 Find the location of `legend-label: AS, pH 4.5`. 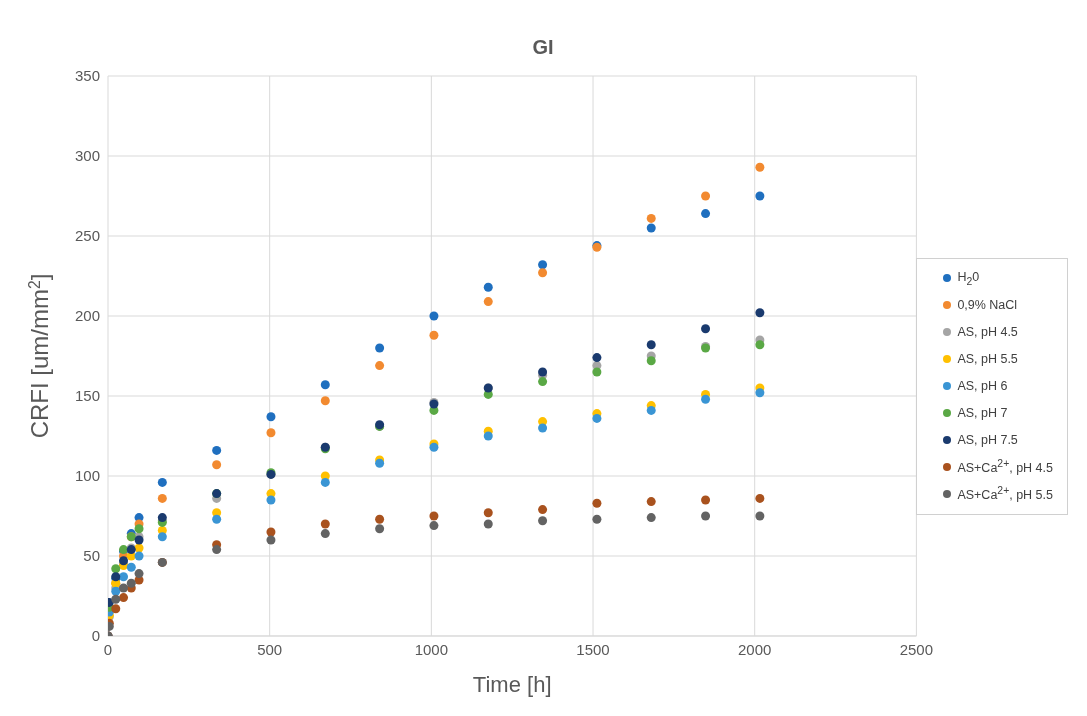

legend-label: AS, pH 4.5 is located at coordinates (987, 332).